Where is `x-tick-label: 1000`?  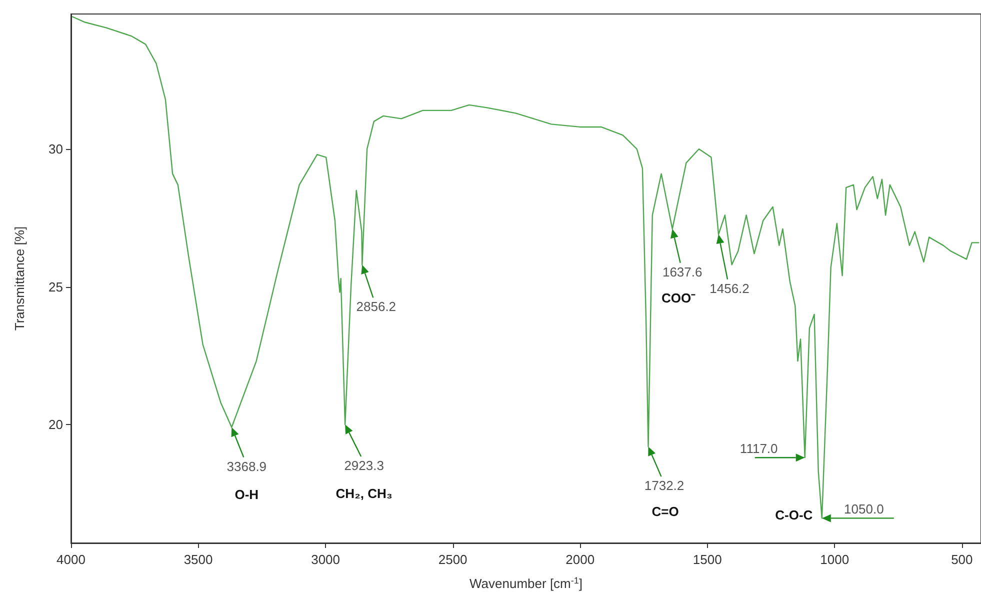
x-tick-label: 1000 is located at coordinates (835, 559).